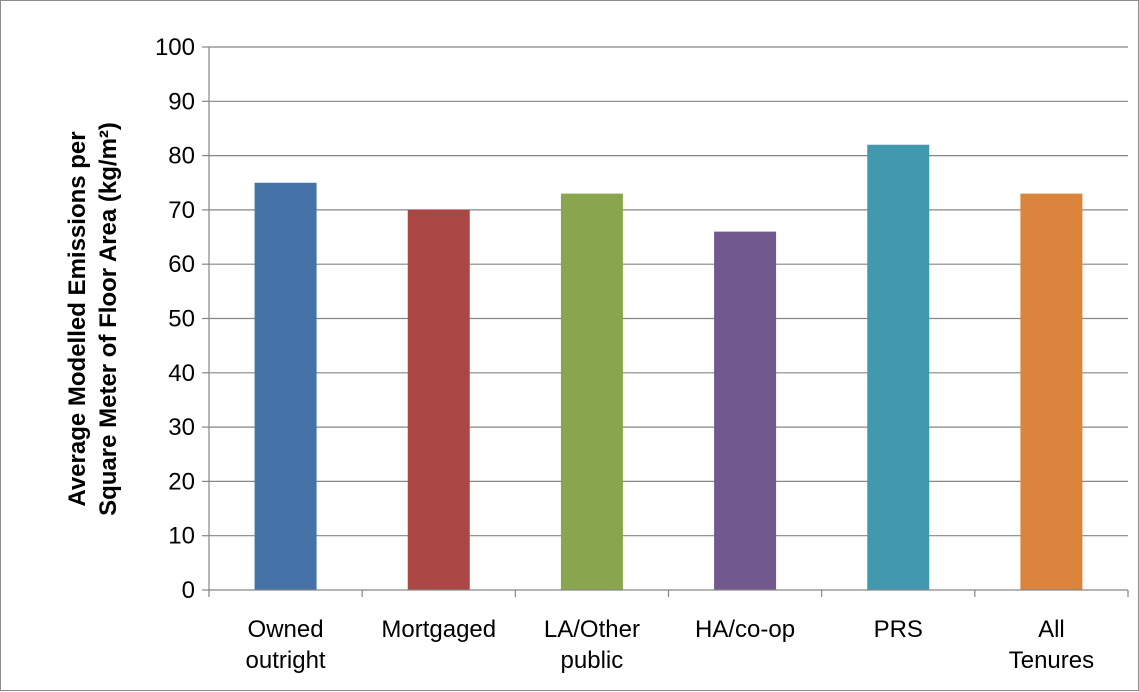  Describe the element at coordinates (181, 536) in the screenshot. I see `y-tick-label: 10` at that location.